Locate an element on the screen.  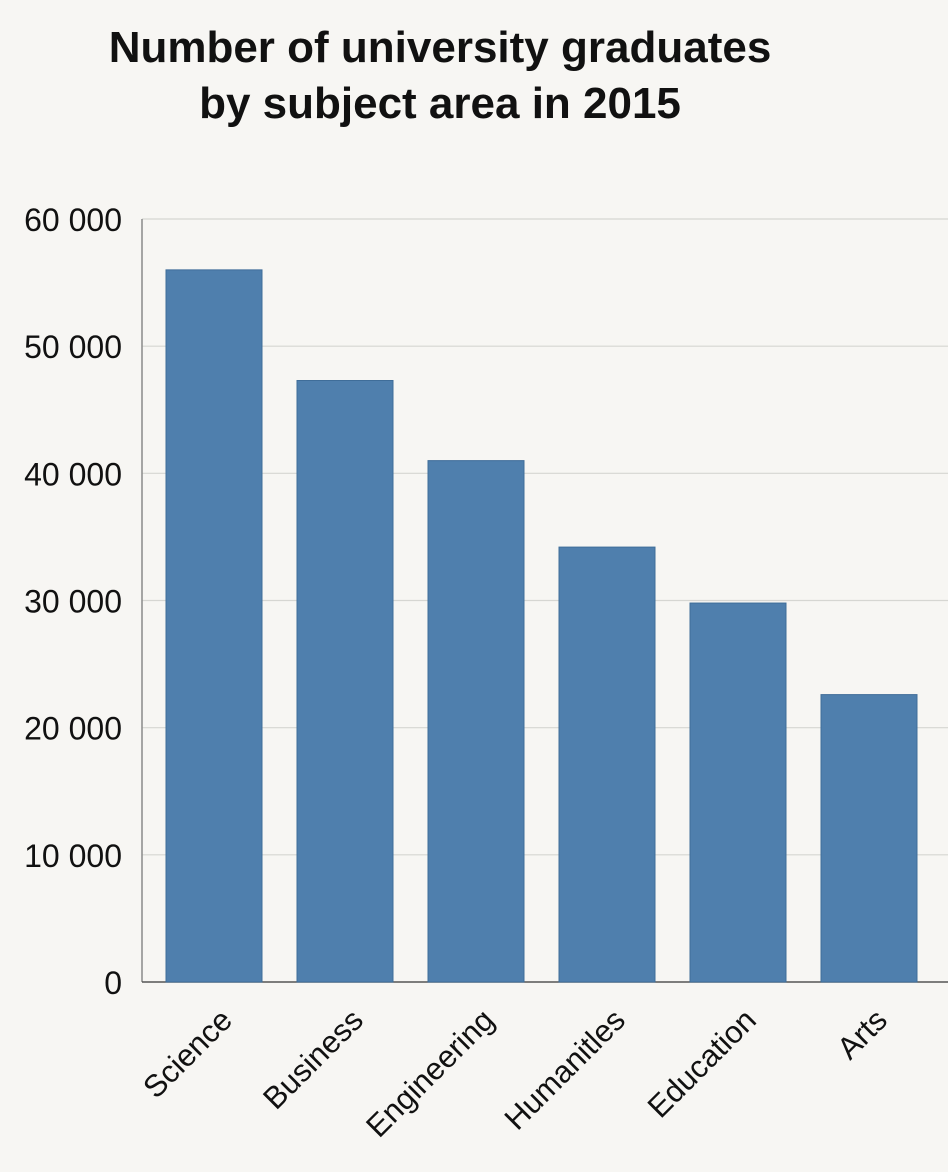
bar-engineering is located at coordinates (476, 721).